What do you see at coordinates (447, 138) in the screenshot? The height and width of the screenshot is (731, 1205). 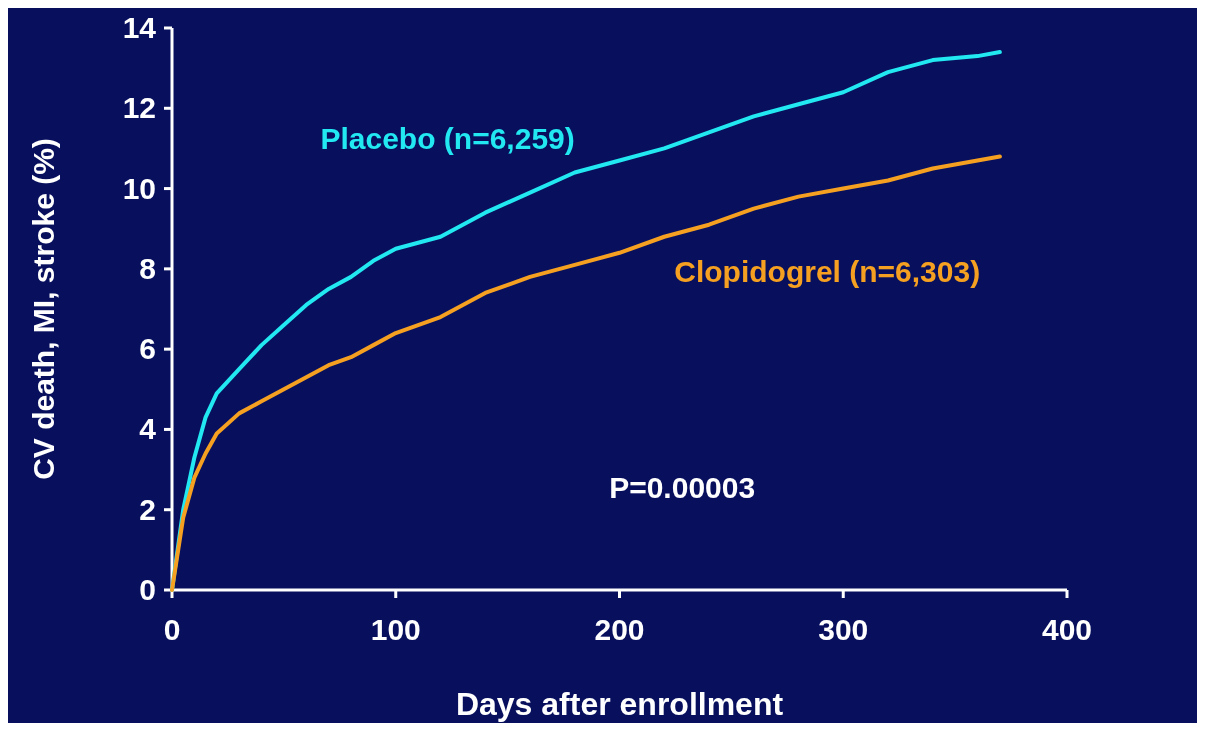 I see `series-label: Placebo (n=6,259)` at bounding box center [447, 138].